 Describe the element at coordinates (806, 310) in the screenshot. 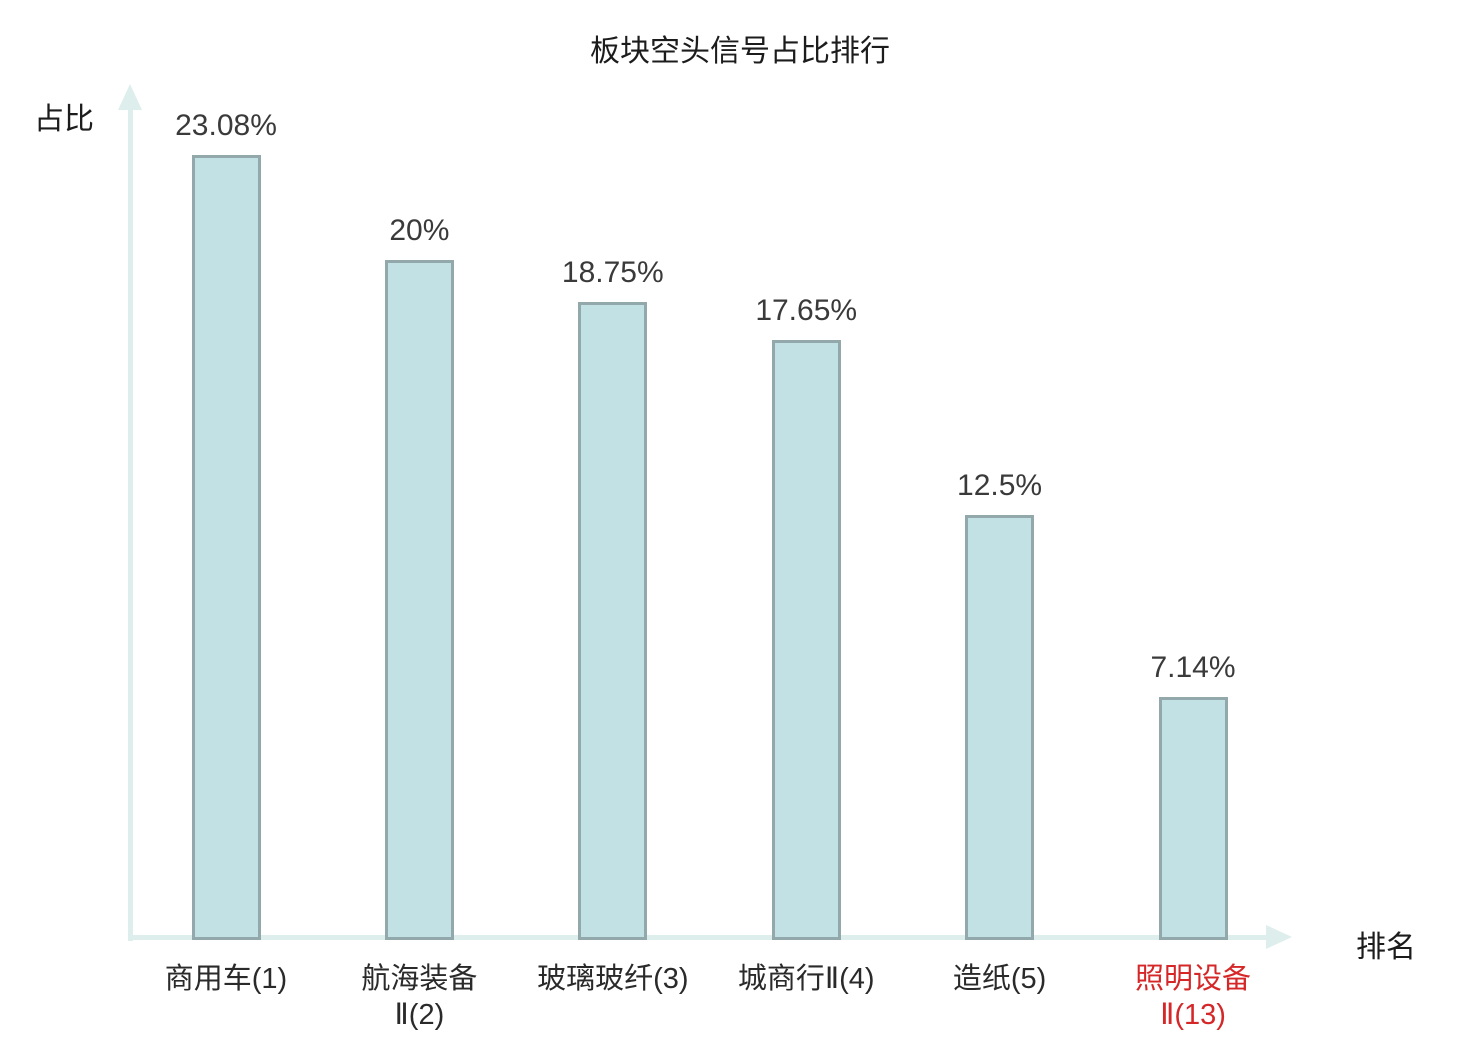

I see `bar-value-label: 17.65%` at that location.